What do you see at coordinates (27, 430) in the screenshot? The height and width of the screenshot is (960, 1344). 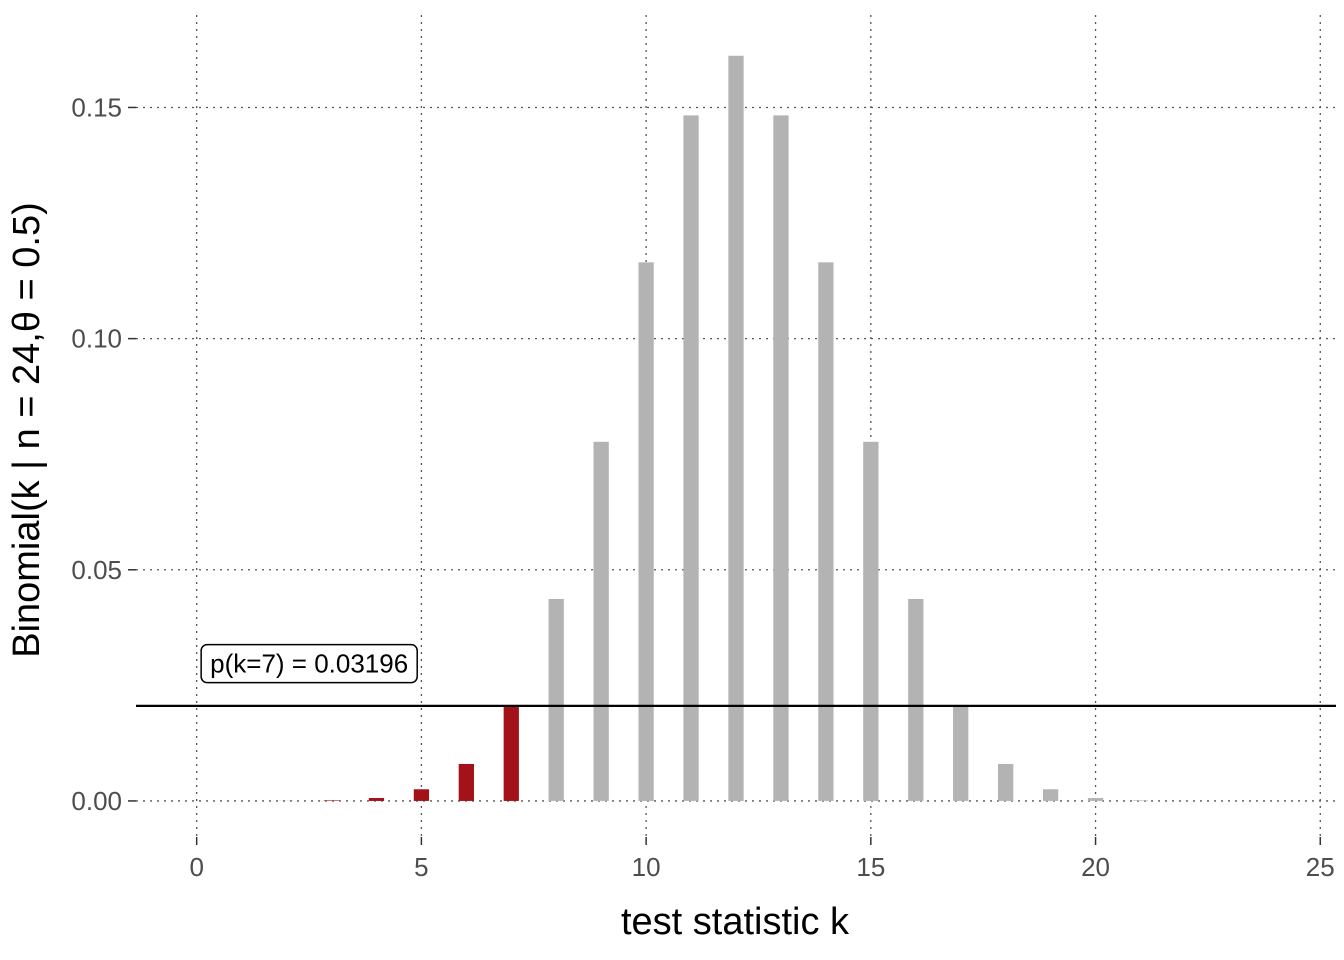 I see `y-axis-title: Binomial(k | n = 24,θ = 0.5)` at bounding box center [27, 430].